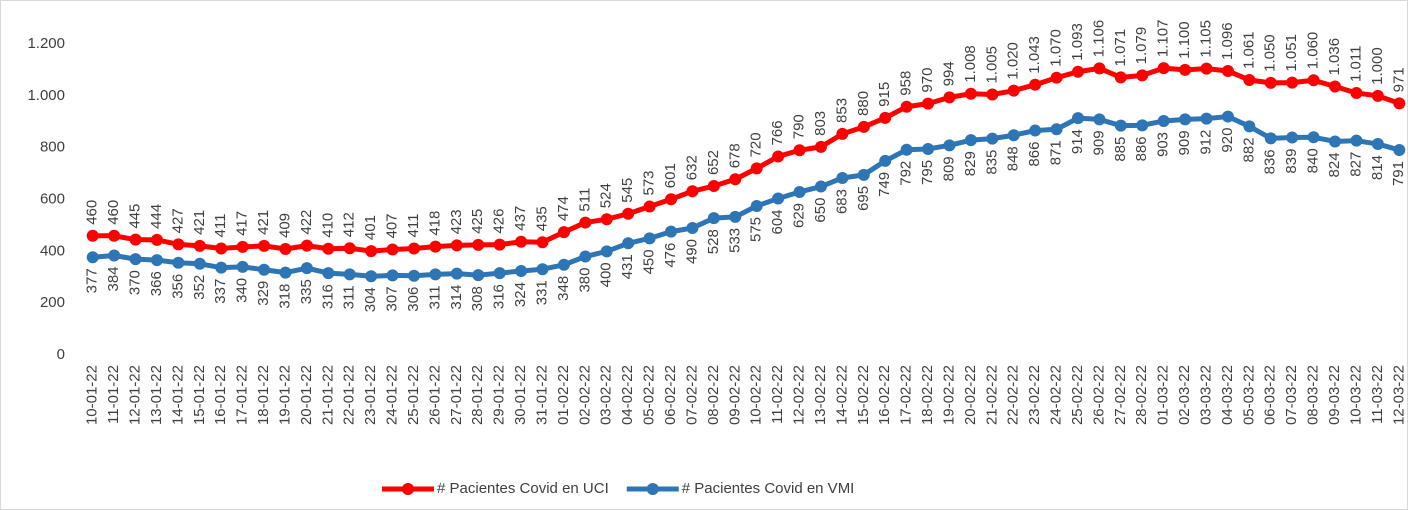 The image size is (1416, 510). Describe the element at coordinates (1013, 158) in the screenshot. I see `data-label: 848` at that location.